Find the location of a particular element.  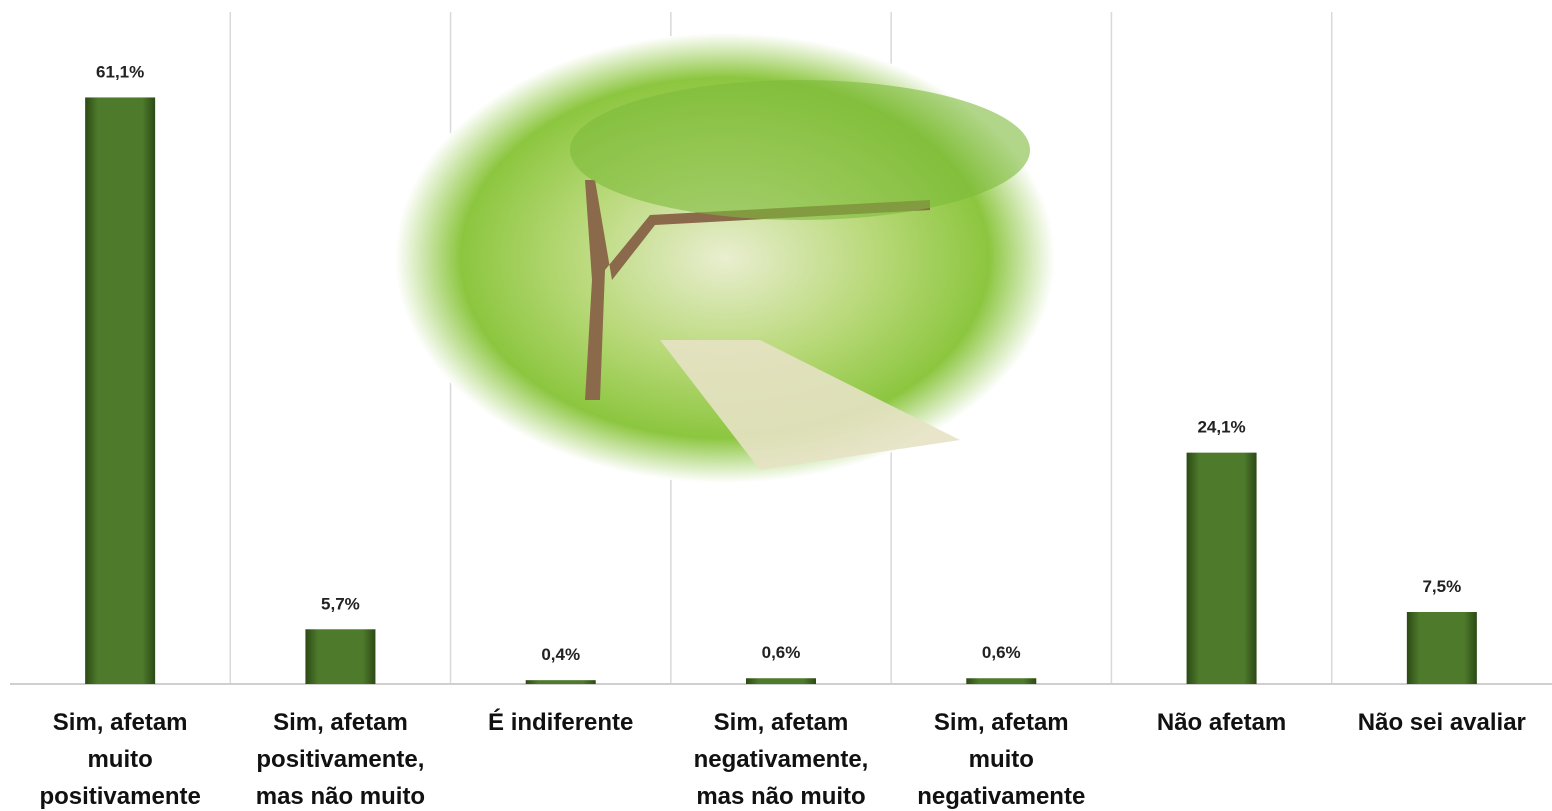

x-tick-label: Sim, afetam muito positivamente is located at coordinates (120, 759).